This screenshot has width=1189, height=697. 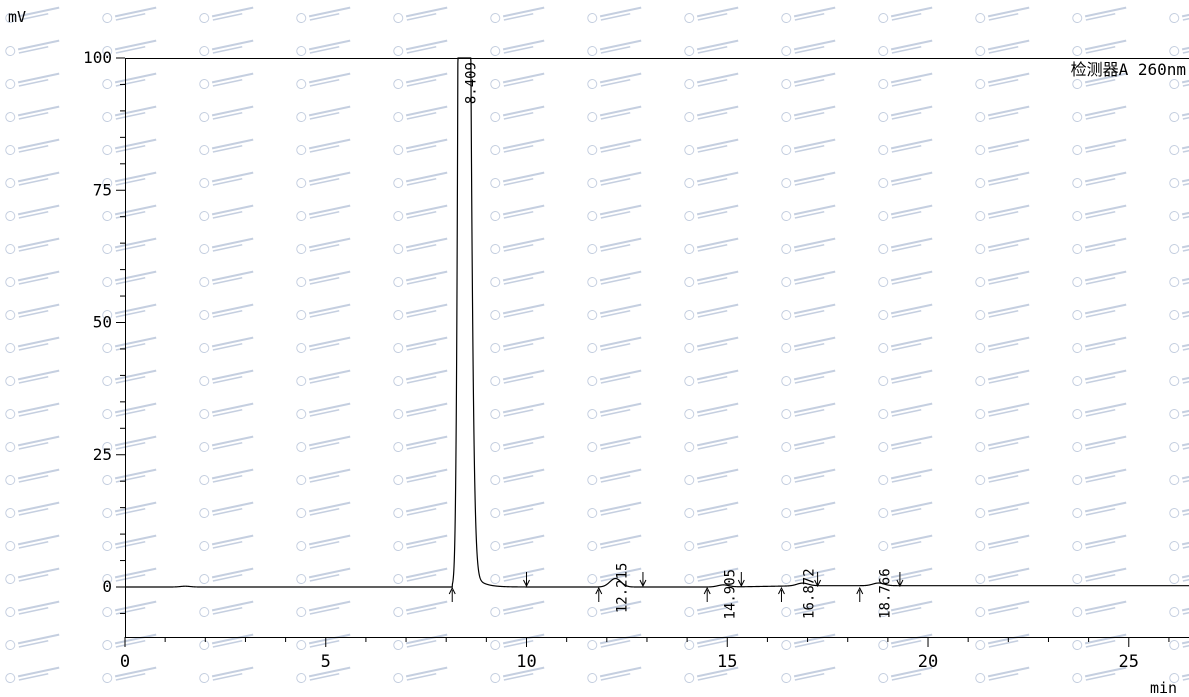 I want to click on detector-label: 检测器A 260nm, so click(x=1128, y=69).